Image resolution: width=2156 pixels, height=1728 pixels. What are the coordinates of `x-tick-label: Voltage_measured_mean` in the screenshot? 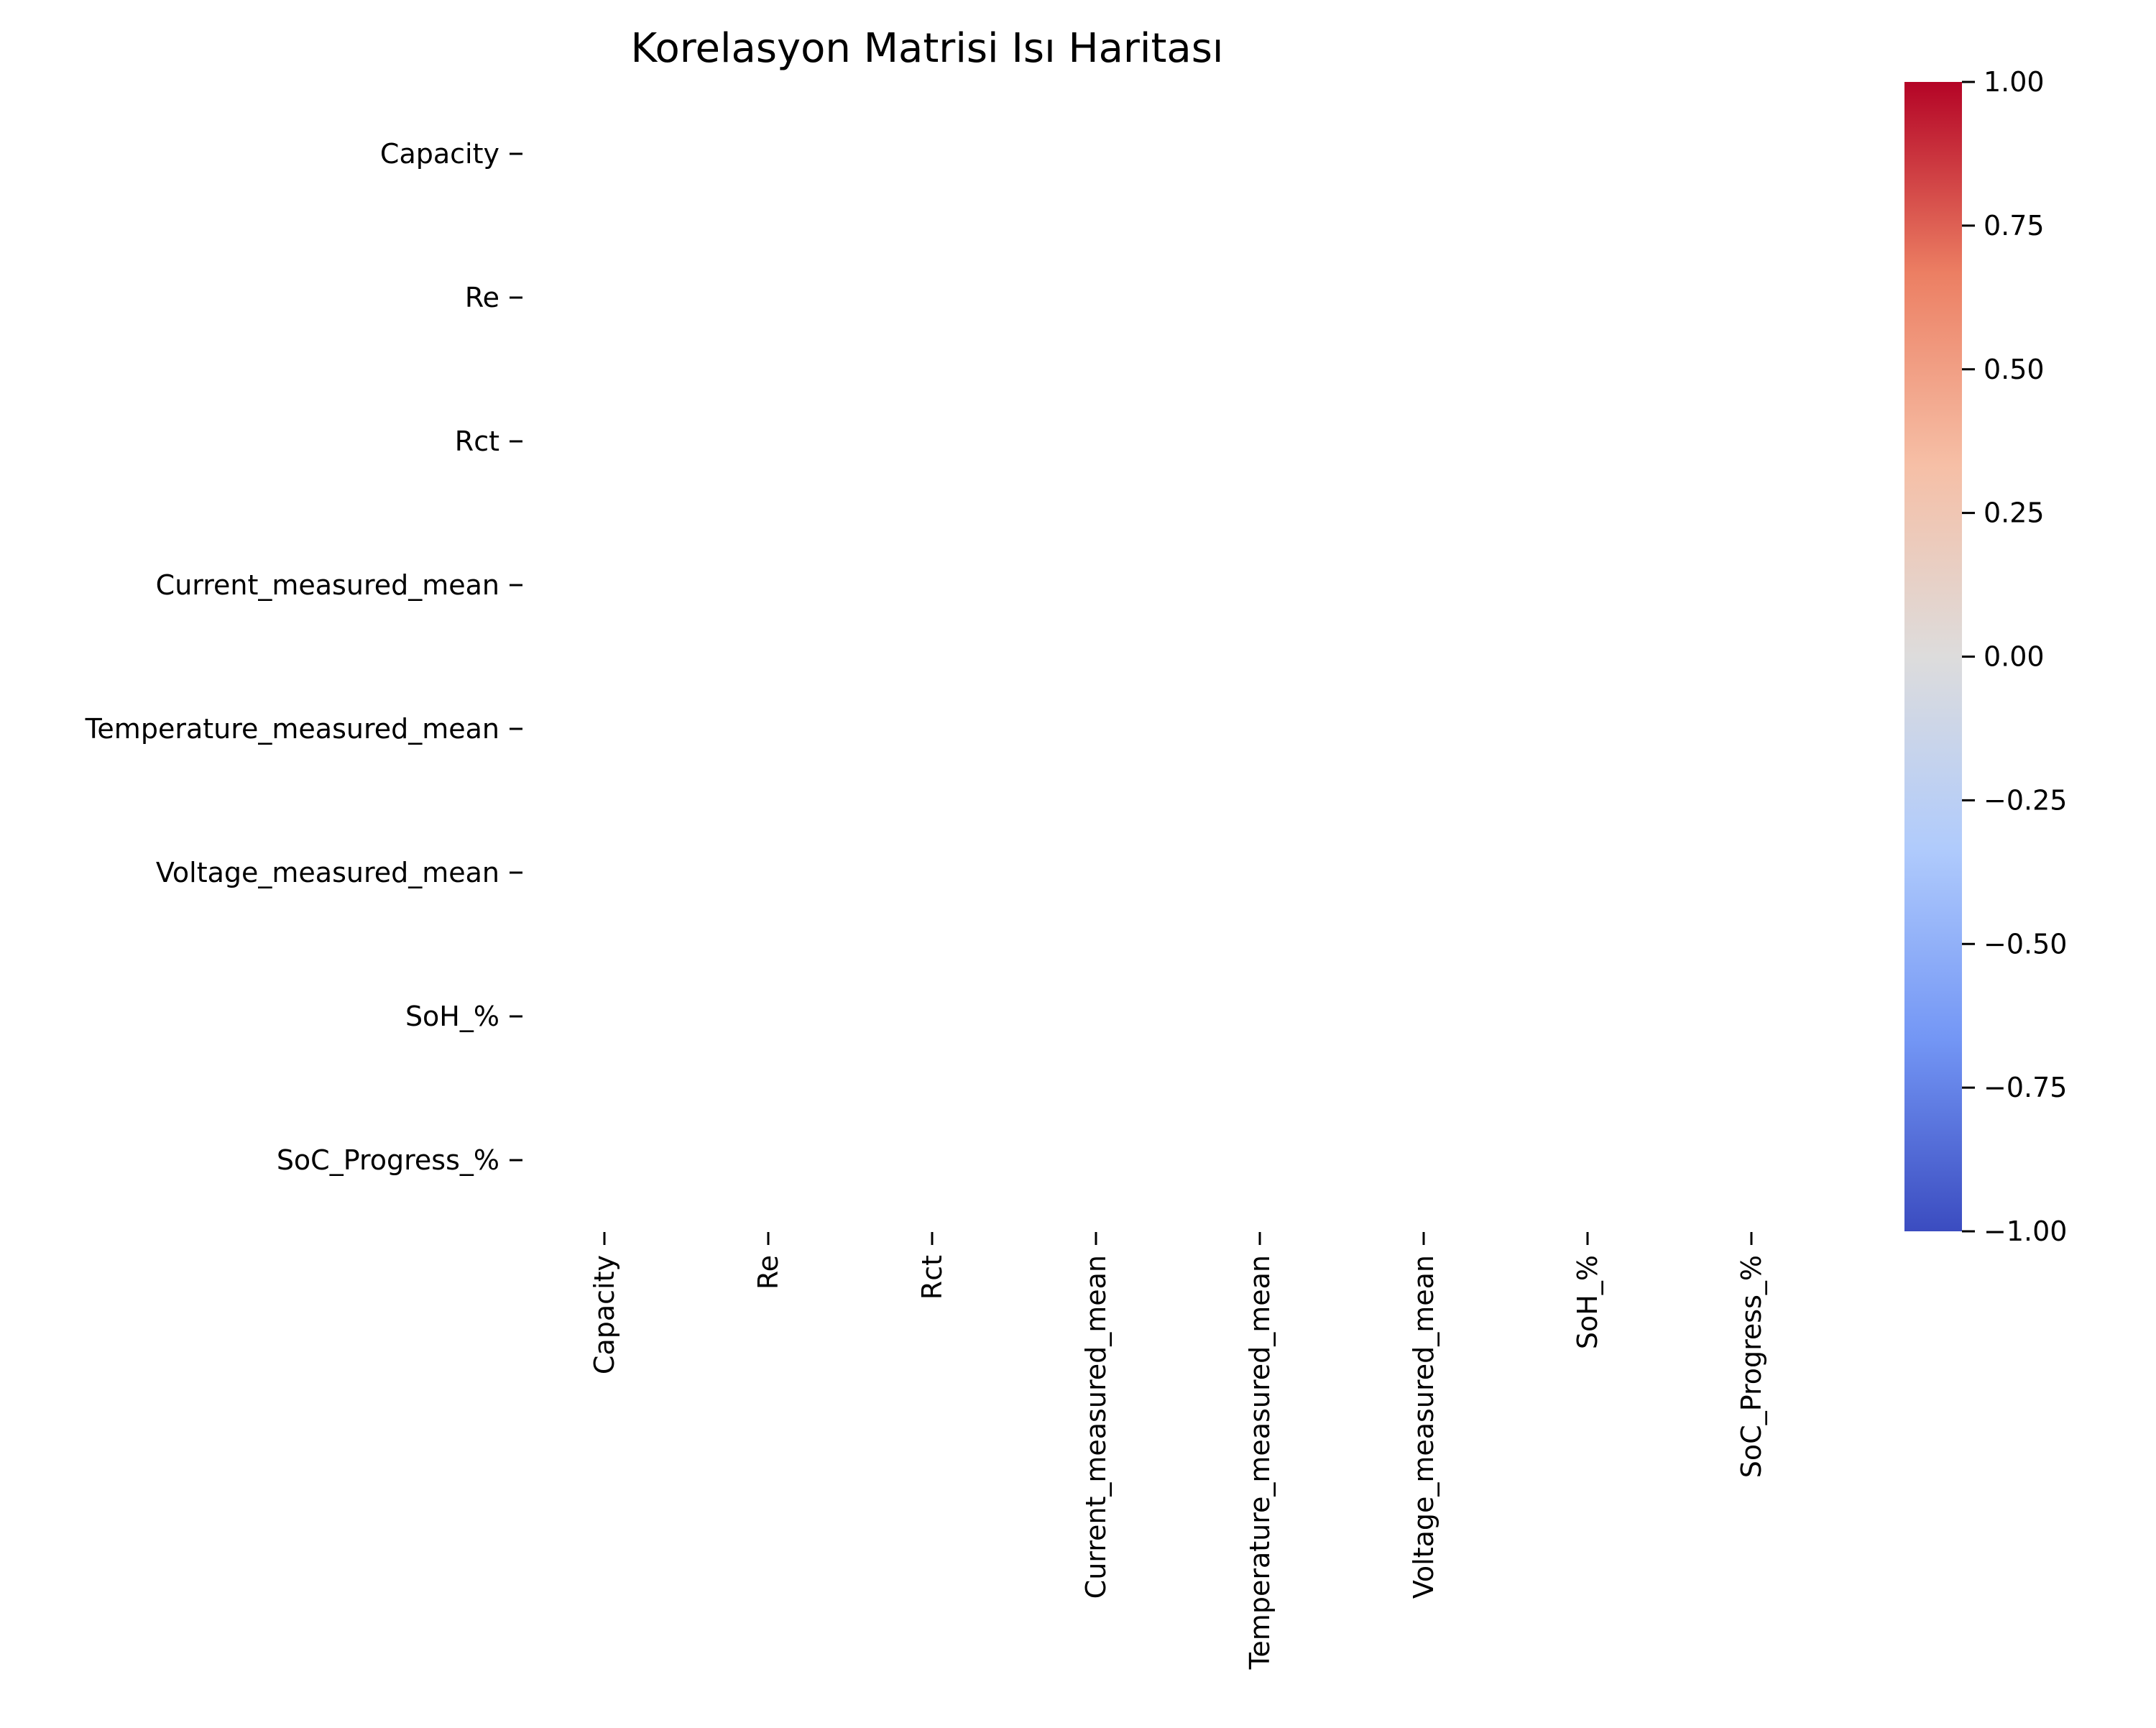 It's located at (1423, 1427).